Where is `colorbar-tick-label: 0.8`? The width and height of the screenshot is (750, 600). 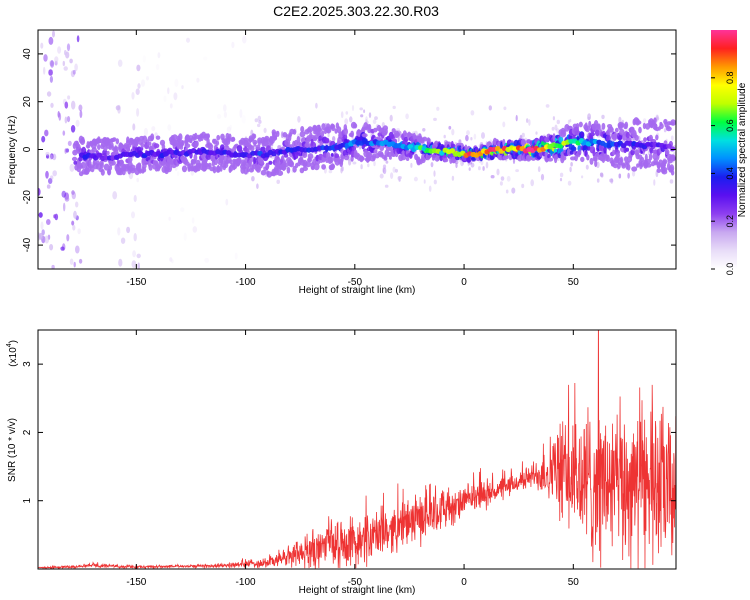
colorbar-tick-label: 0.8 is located at coordinates (730, 78).